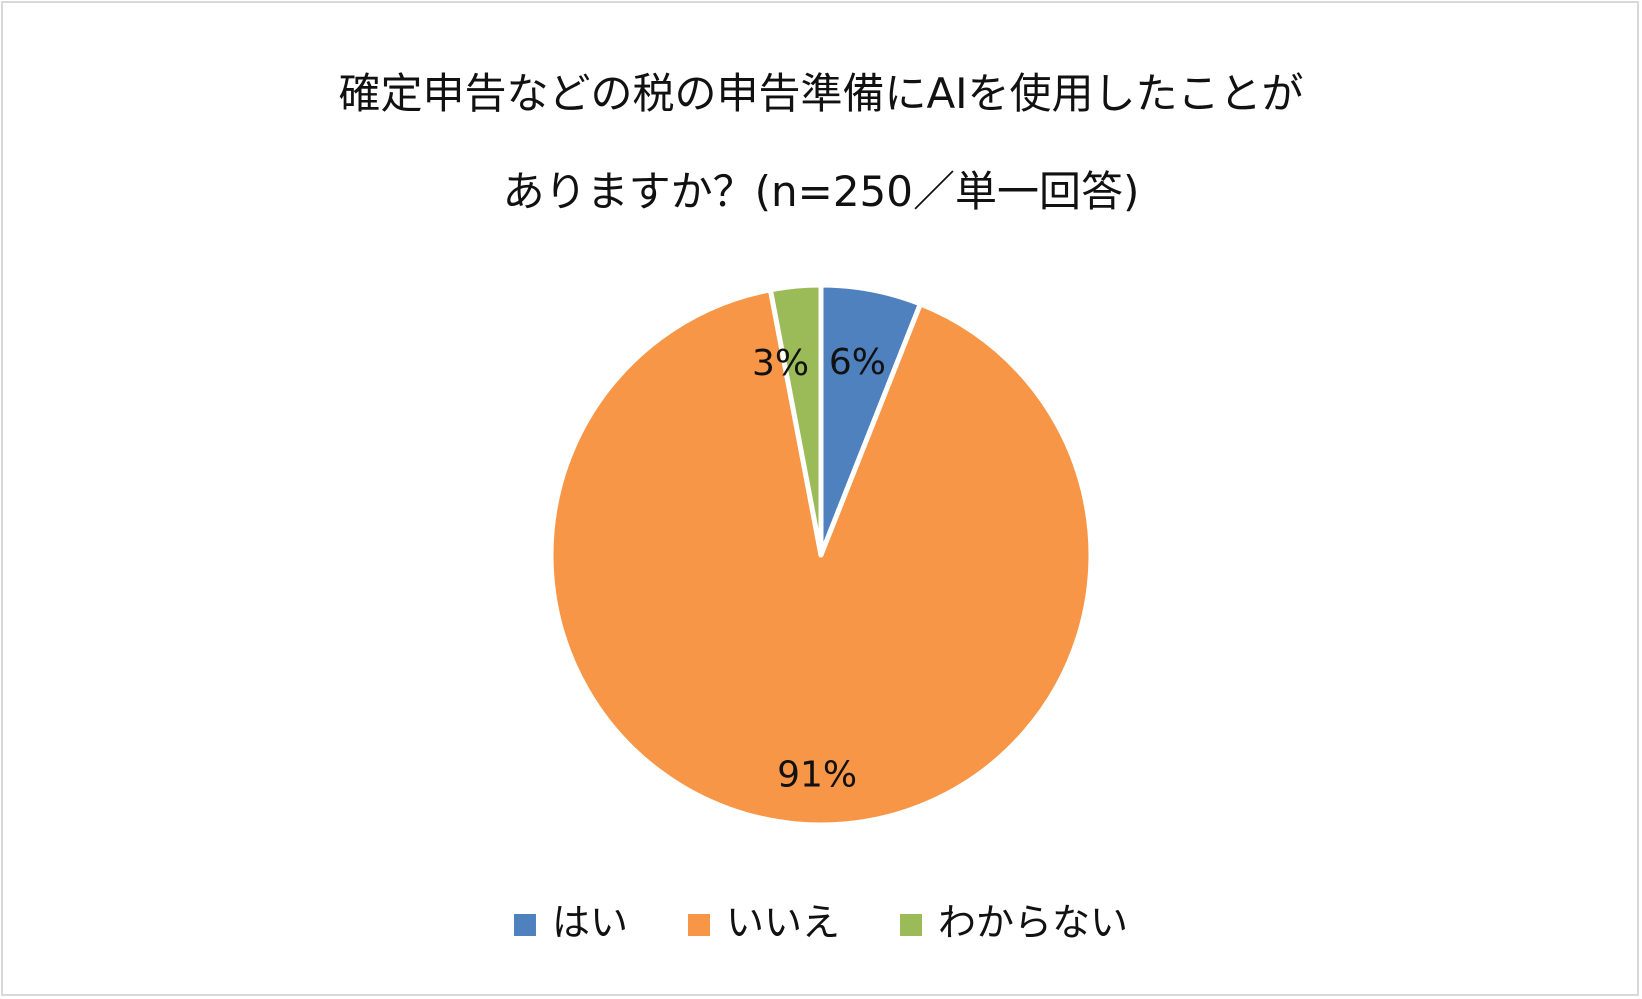 Image resolution: width=1642 pixels, height=999 pixels. What do you see at coordinates (819, 568) in the screenshot?
I see `pie-data-labels: 6% 91% 3%` at bounding box center [819, 568].